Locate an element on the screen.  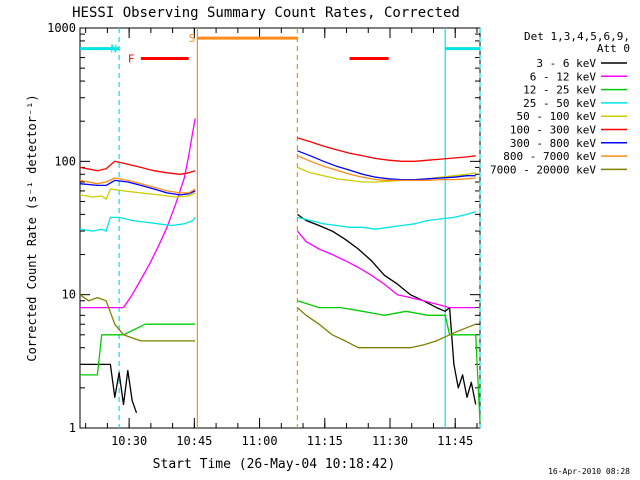
y-tick-label: 1 is located at coordinates (72, 428).